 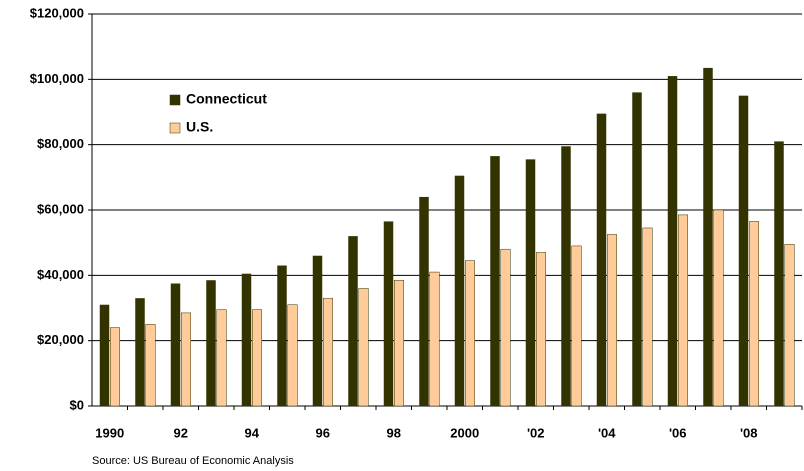 What do you see at coordinates (252, 432) in the screenshot?
I see `x-tick-label: 94` at bounding box center [252, 432].